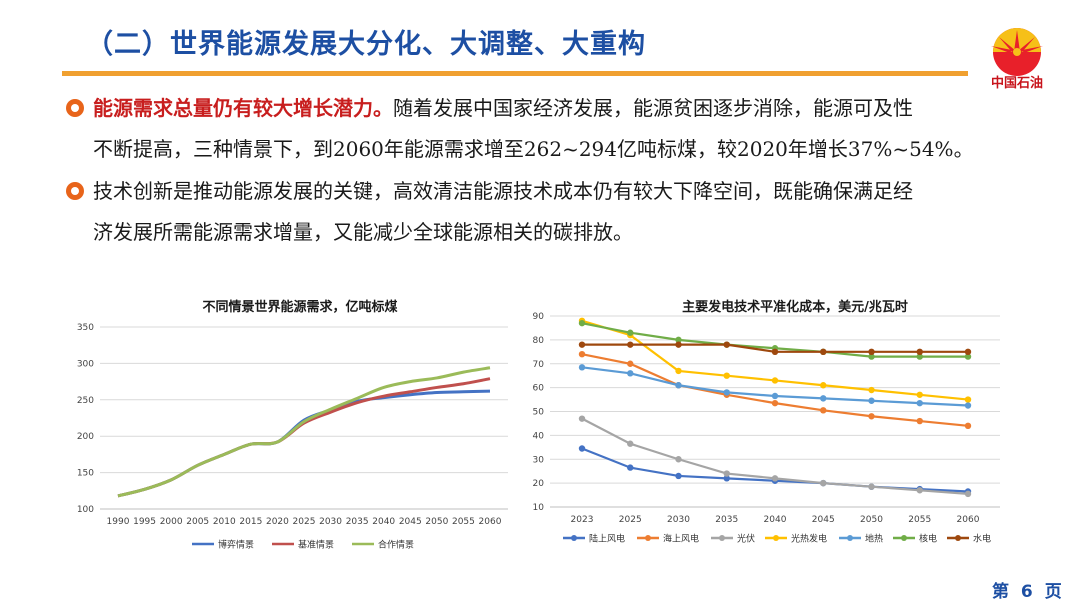 This screenshot has height=608, width=1080. What do you see at coordinates (357, 522) in the screenshot?
I see `x-tick-label: 2035` at bounding box center [357, 522].